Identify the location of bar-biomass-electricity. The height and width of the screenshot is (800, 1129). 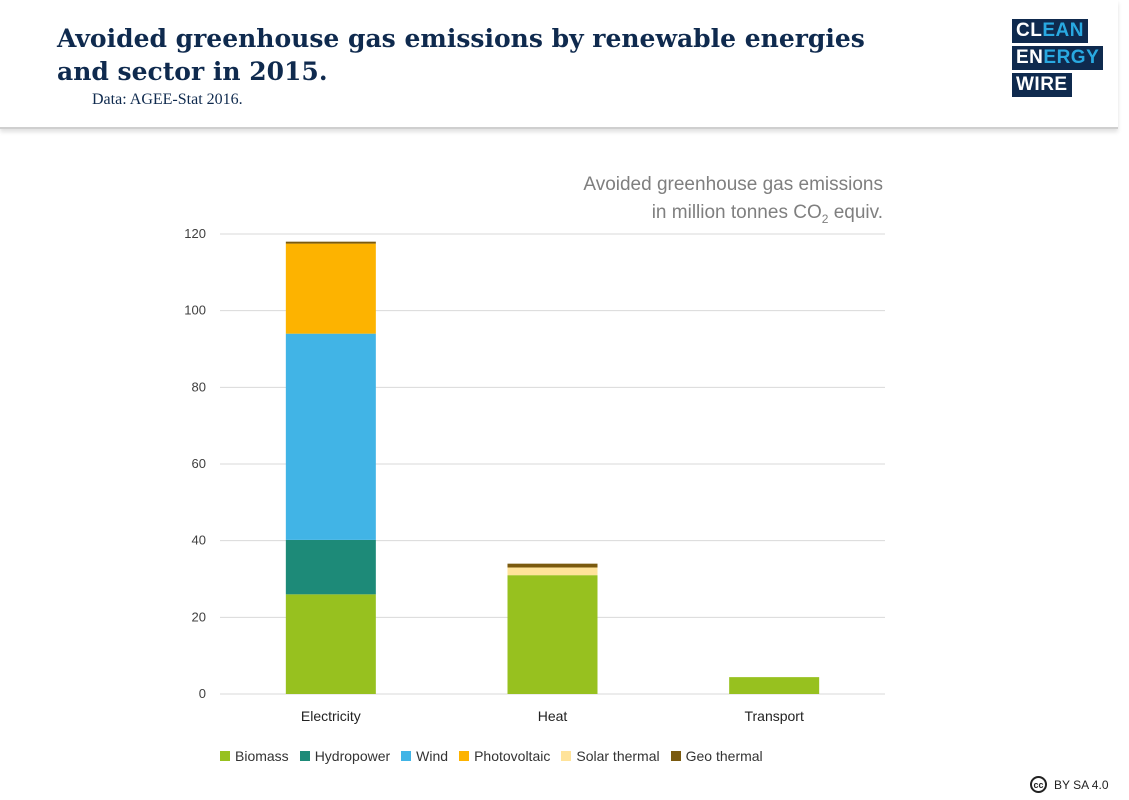
(330, 644).